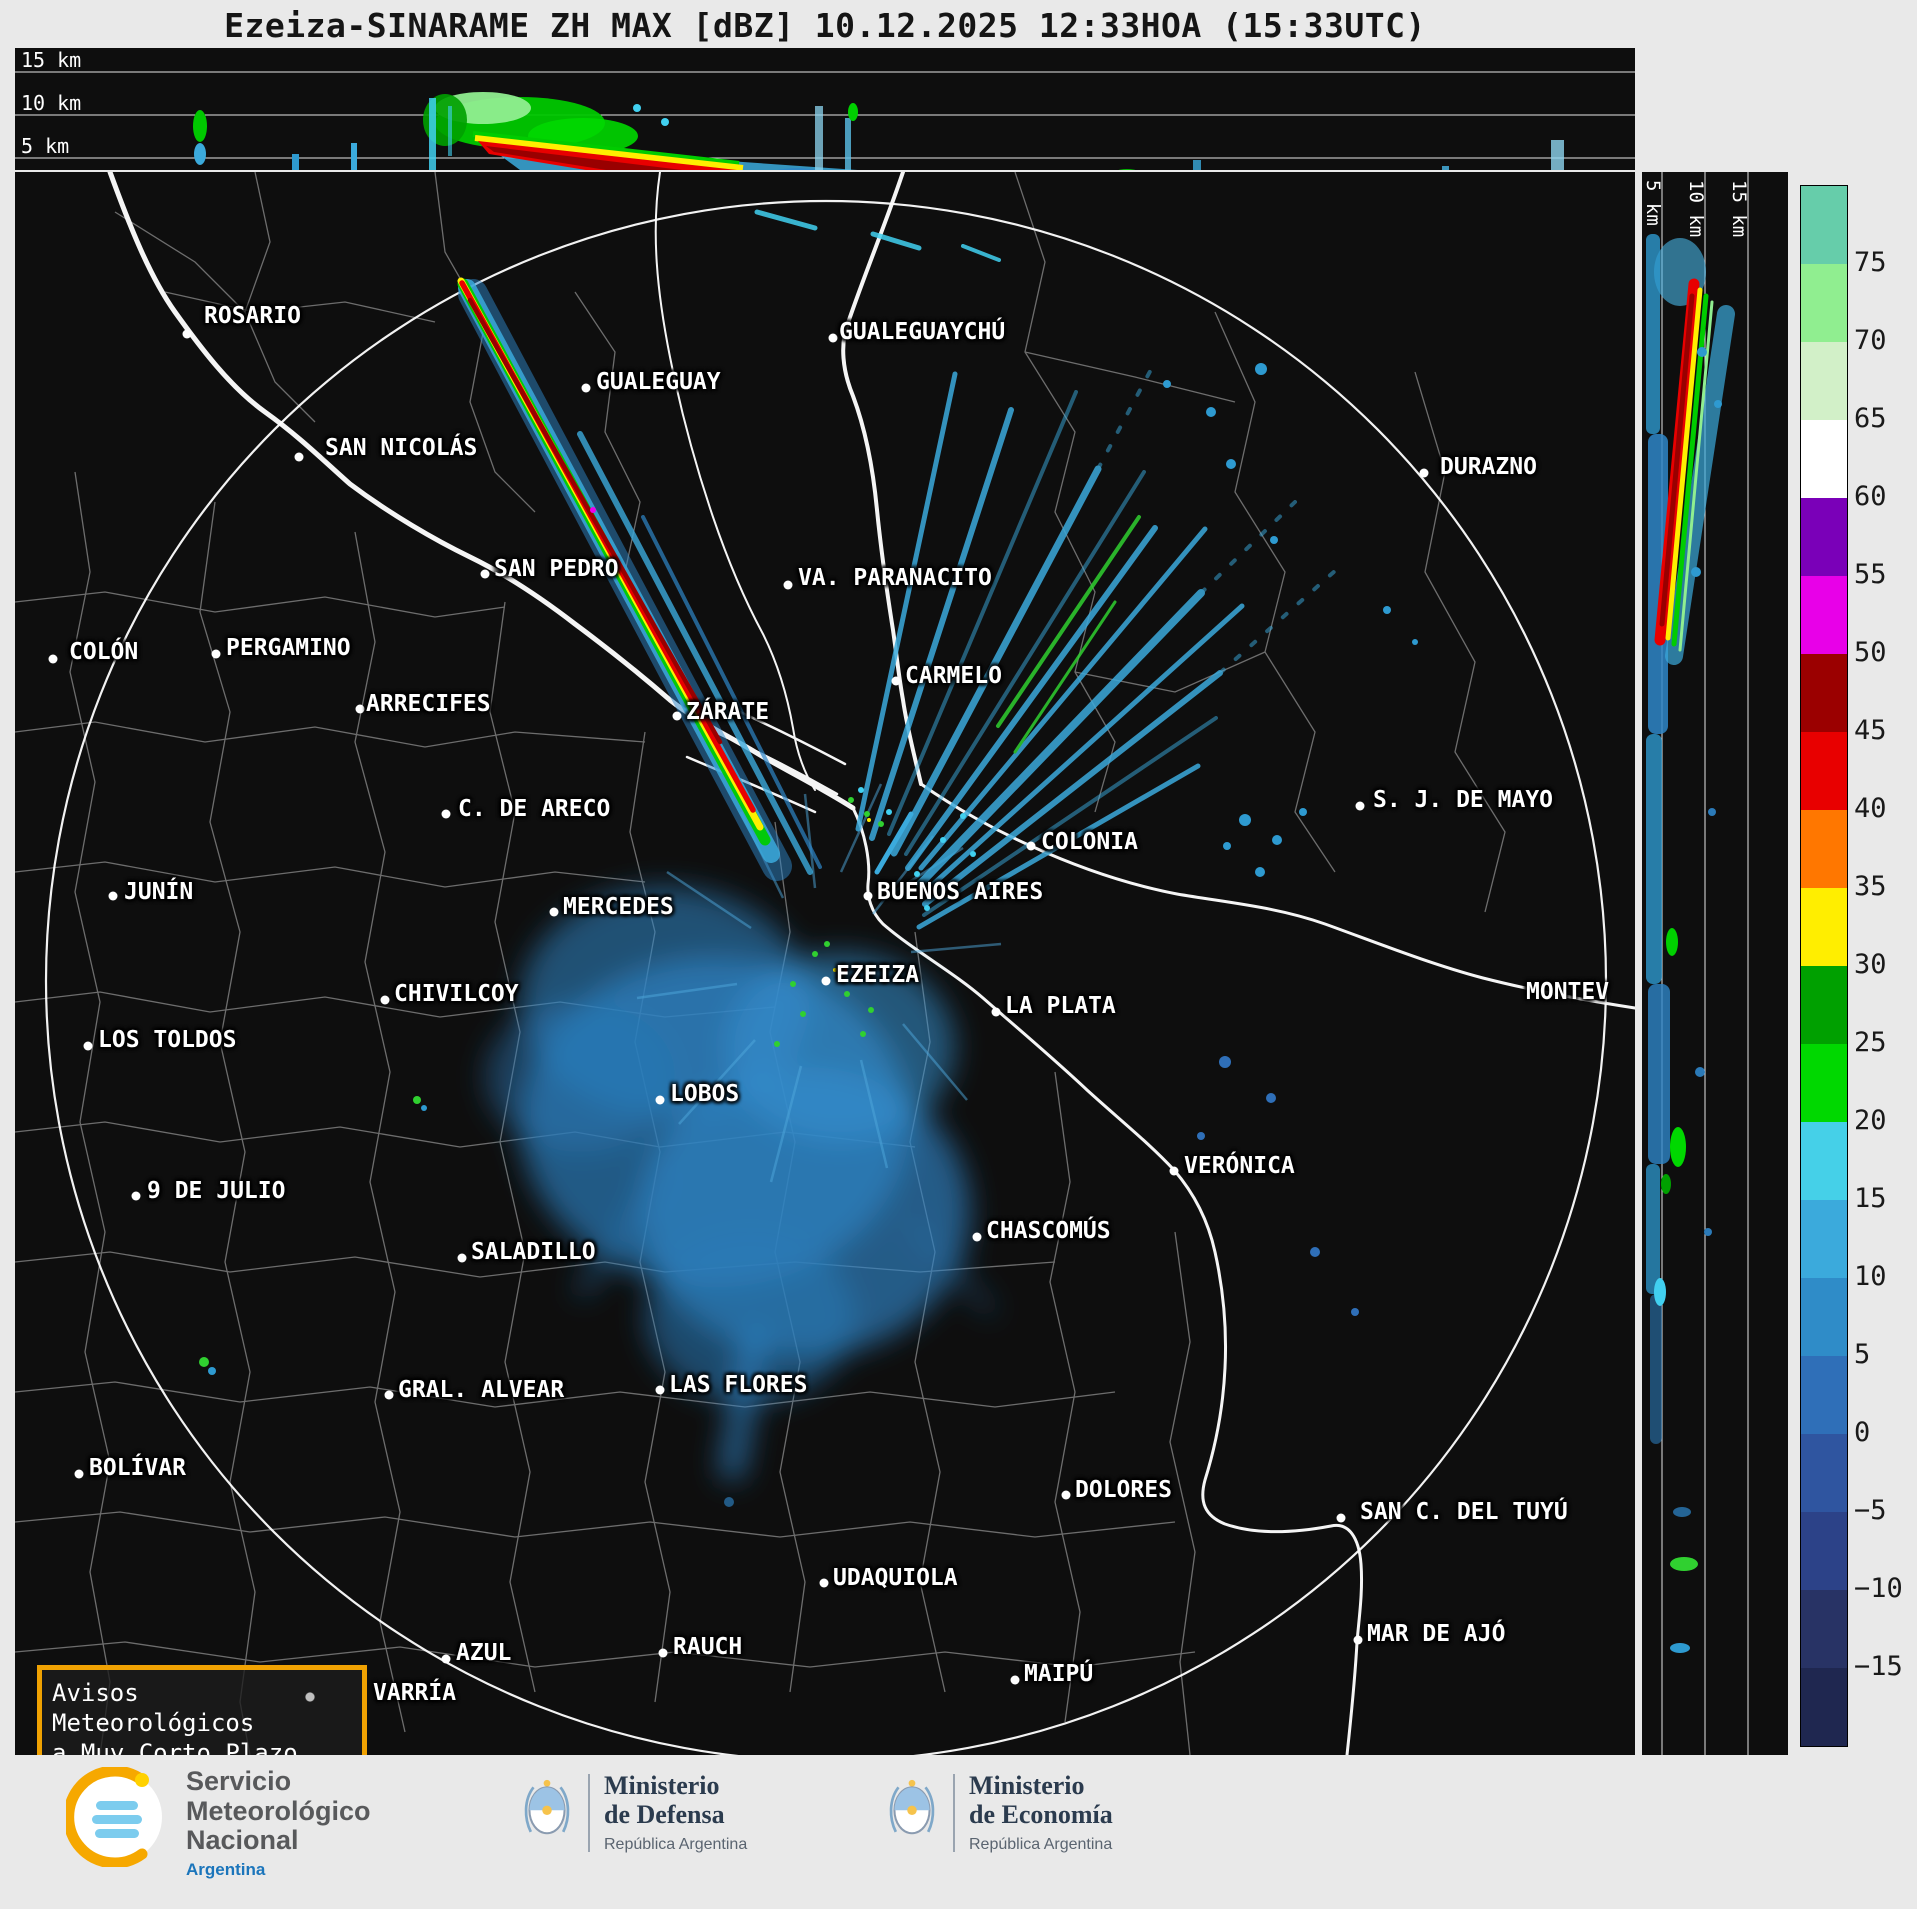 This screenshot has height=1909, width=1917. What do you see at coordinates (252, 316) in the screenshot?
I see `city-label: ROSARIO` at bounding box center [252, 316].